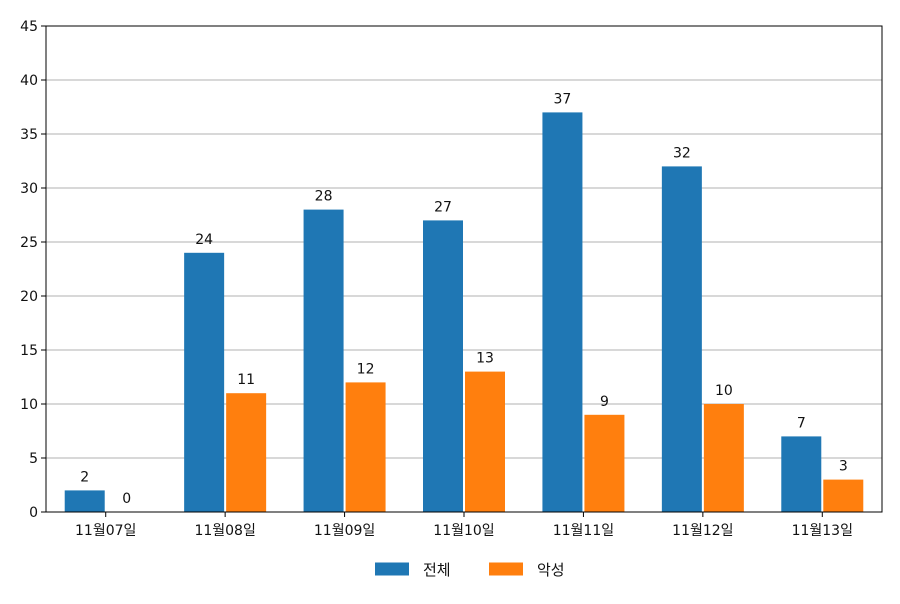 The width and height of the screenshot is (900, 604). What do you see at coordinates (563, 99) in the screenshot?
I see `data-label: 37` at bounding box center [563, 99].